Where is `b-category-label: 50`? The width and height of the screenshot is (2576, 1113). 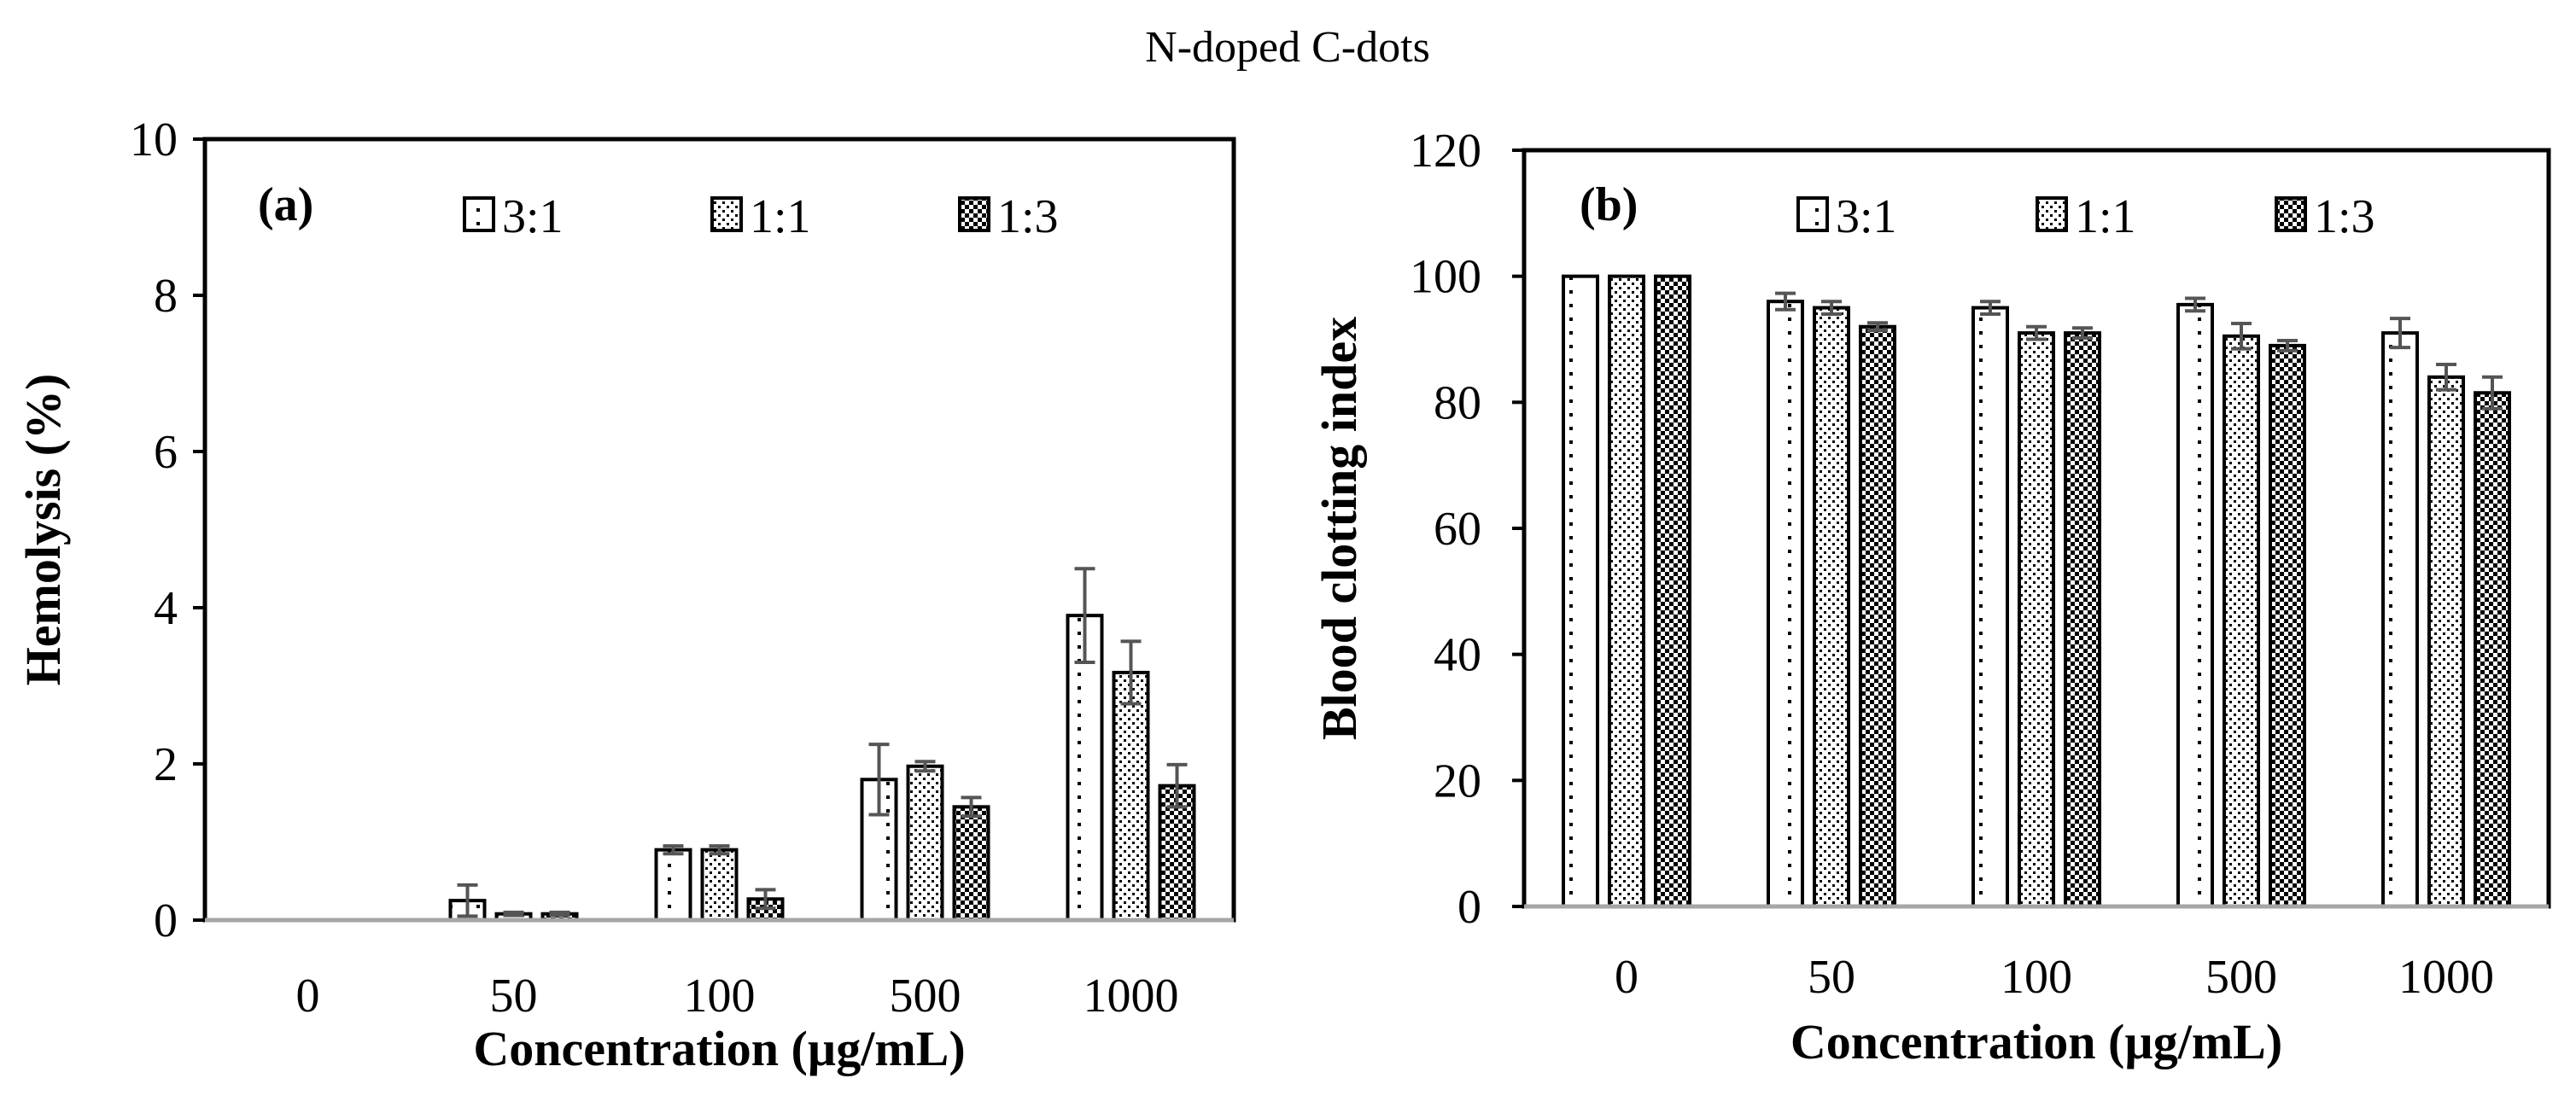 b-category-label: 50 is located at coordinates (1832, 978).